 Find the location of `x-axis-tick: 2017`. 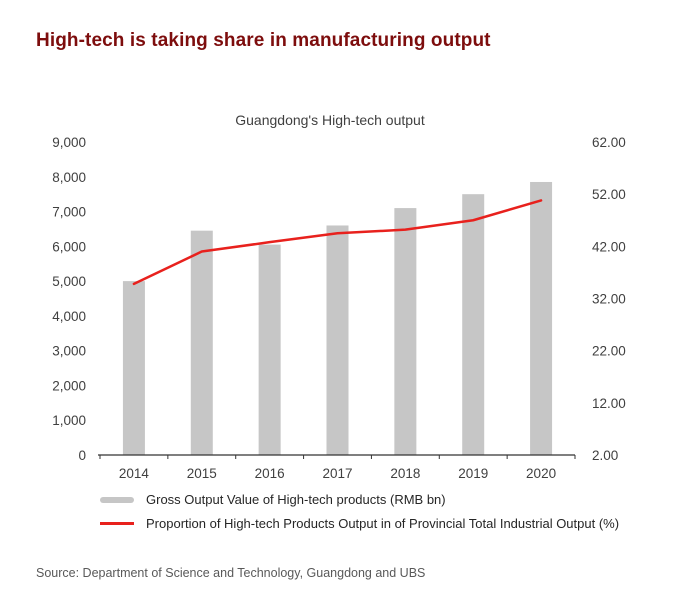

x-axis-tick: 2017 is located at coordinates (337, 473).